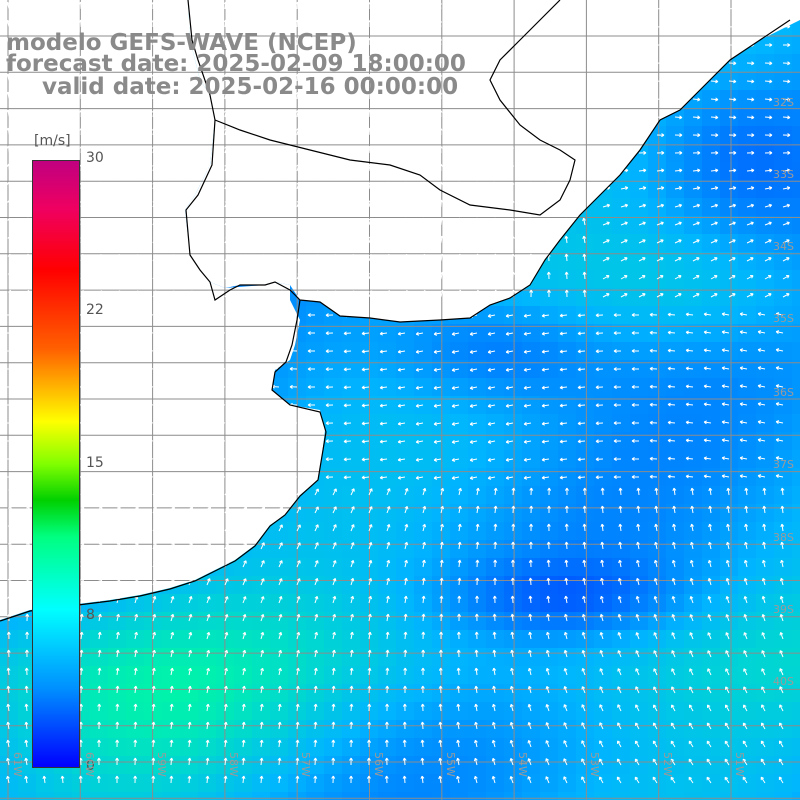 The image size is (800, 800). Describe the element at coordinates (95, 158) in the screenshot. I see `colorbar-tick-30: 30` at that location.